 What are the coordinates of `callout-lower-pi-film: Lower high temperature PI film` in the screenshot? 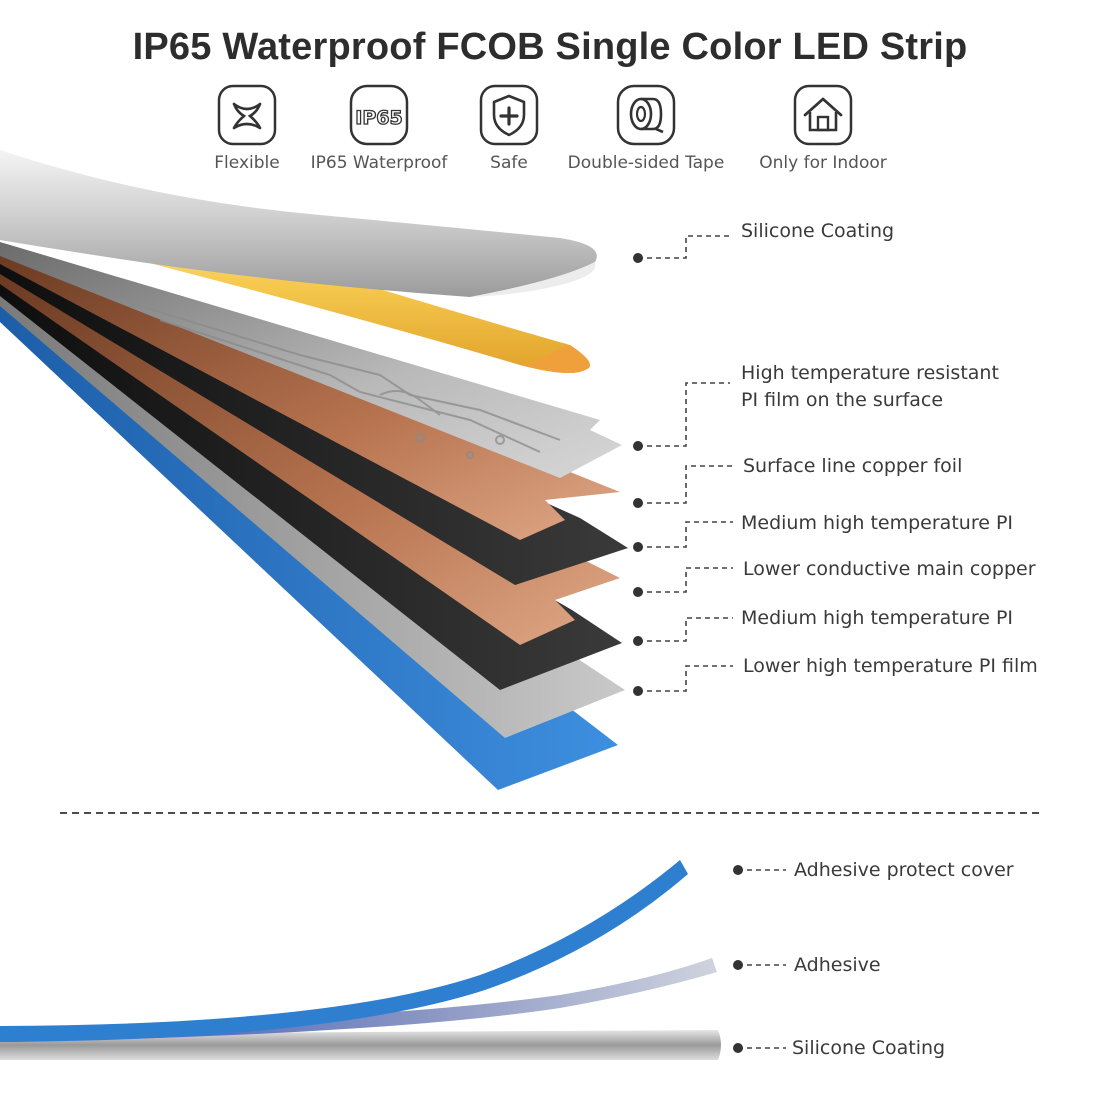 It's located at (890, 666).